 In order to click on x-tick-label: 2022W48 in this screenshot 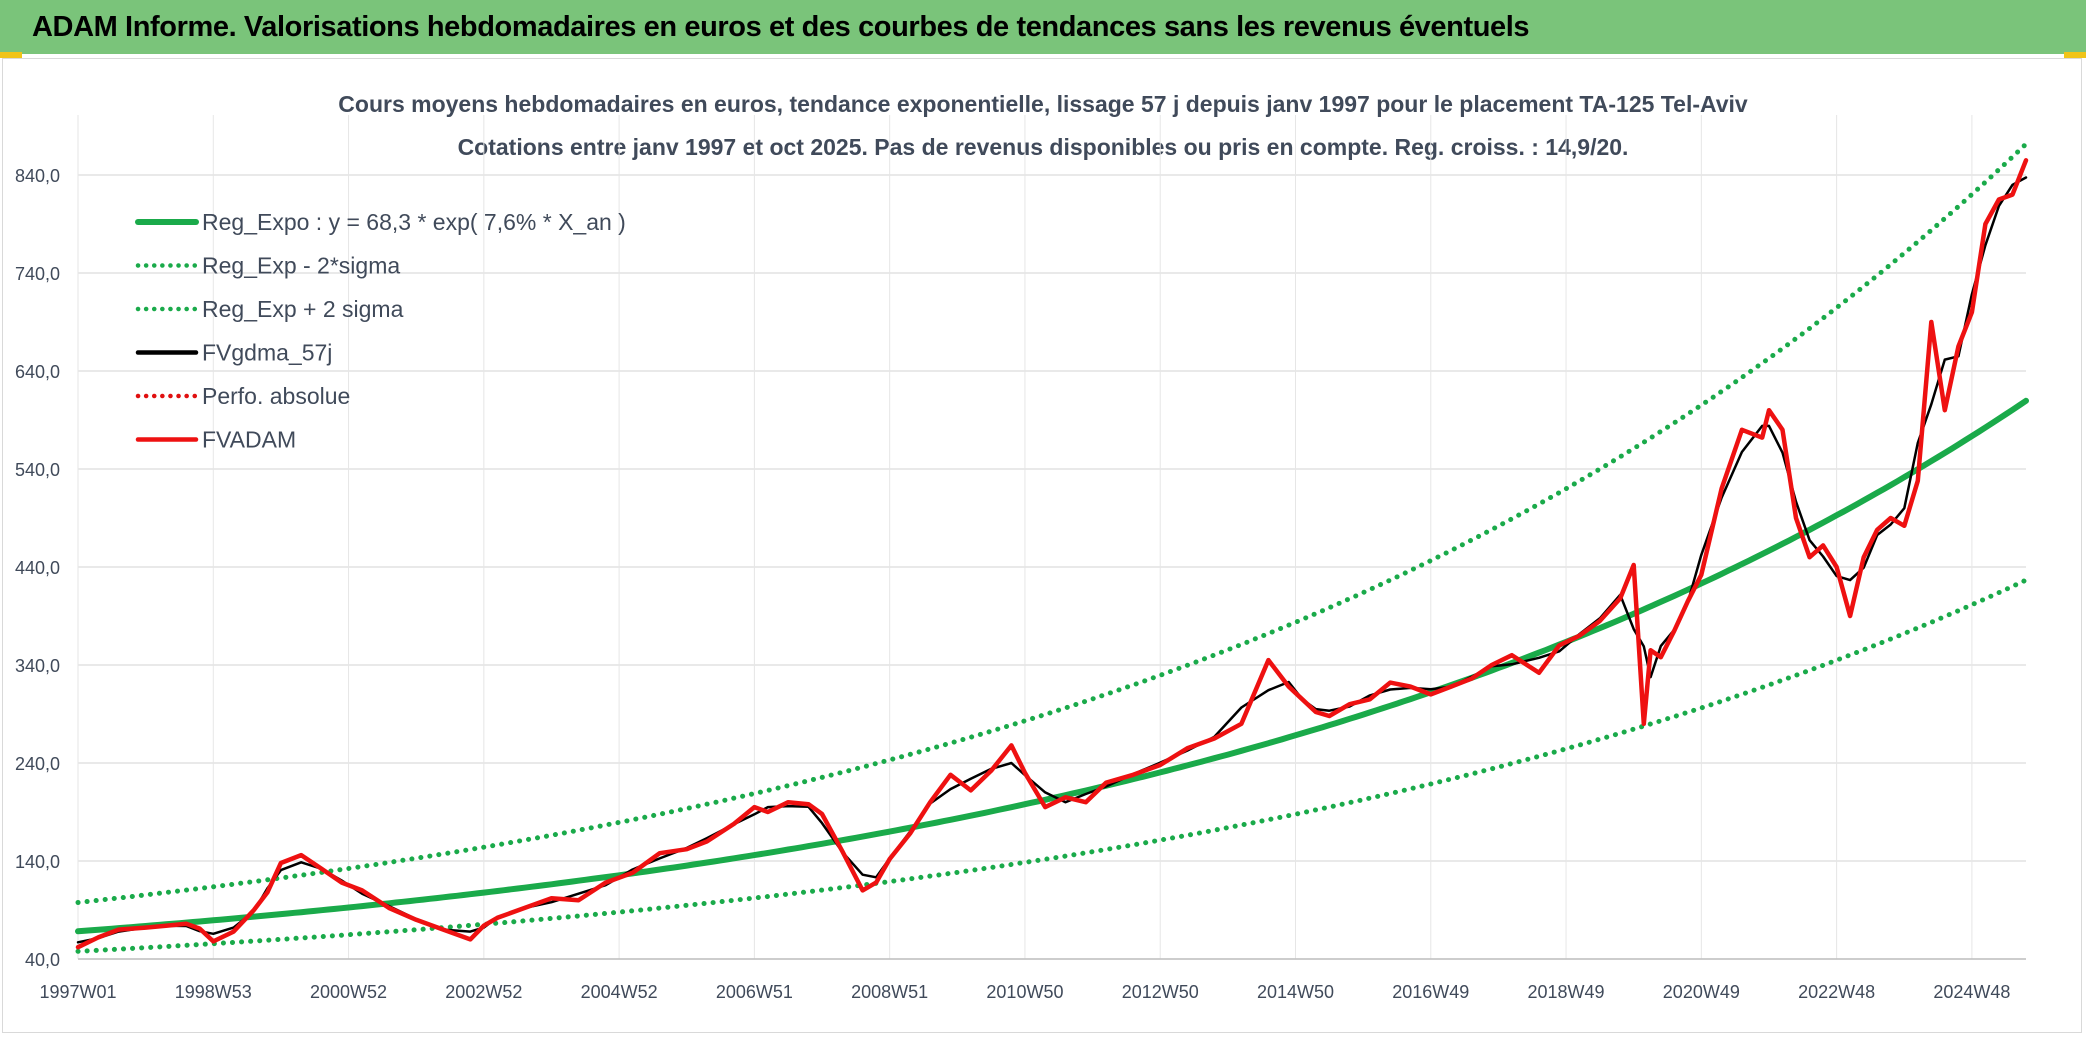, I will do `click(1836, 992)`.